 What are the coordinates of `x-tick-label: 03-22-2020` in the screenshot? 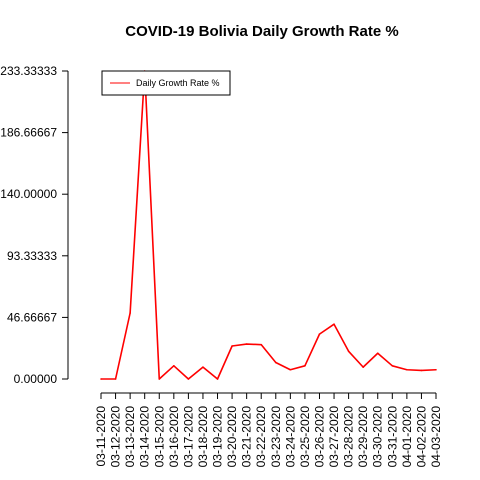 It's located at (261, 437).